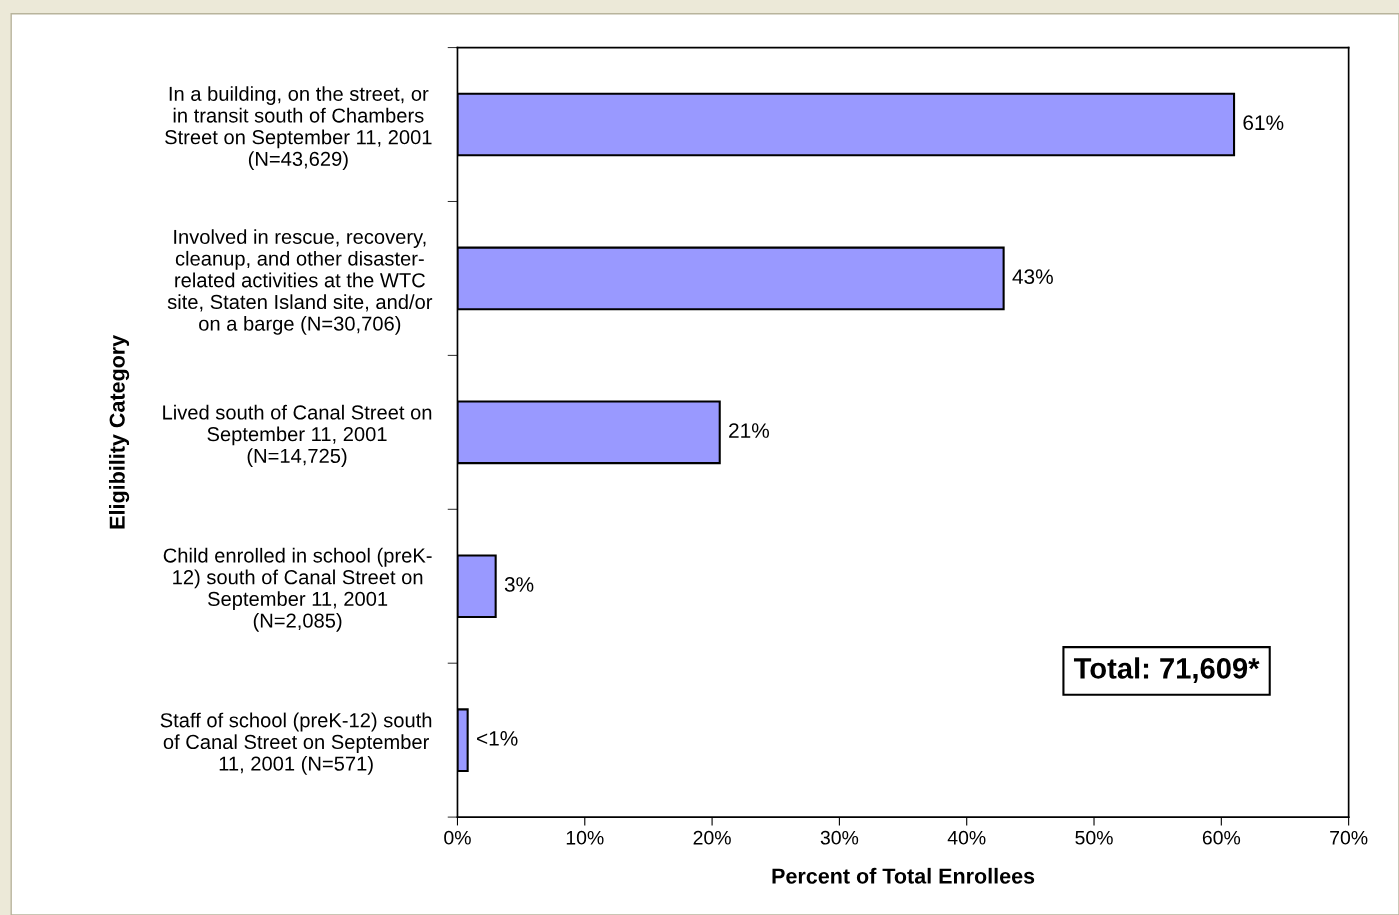 This screenshot has width=1399, height=915. What do you see at coordinates (1349, 837) in the screenshot?
I see `x-tick-label: 70%` at bounding box center [1349, 837].